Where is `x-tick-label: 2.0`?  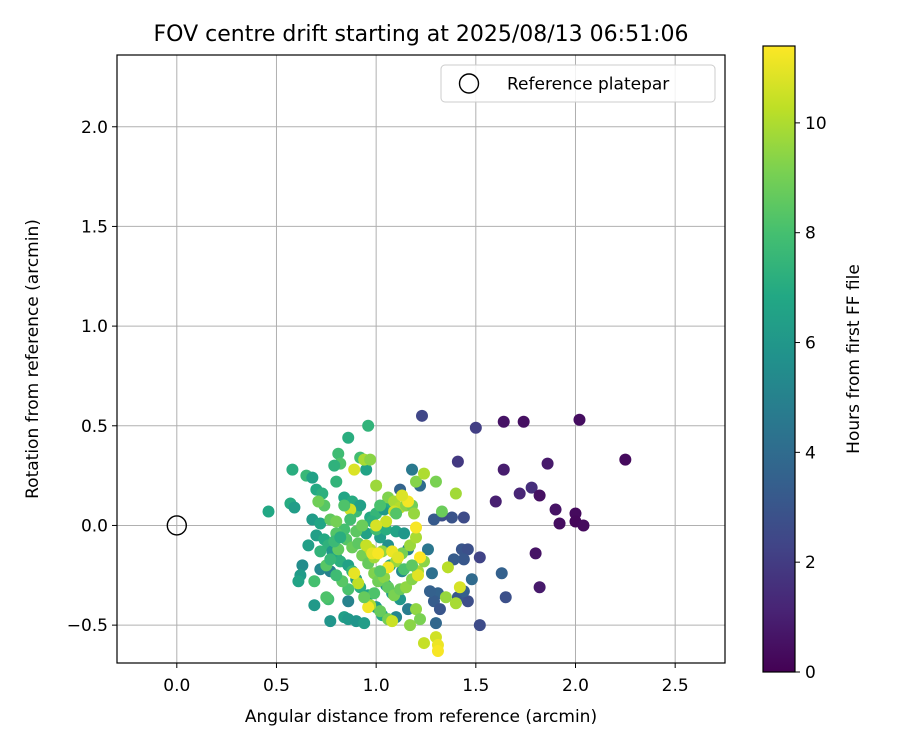 x-tick-label: 2.0 is located at coordinates (575, 686).